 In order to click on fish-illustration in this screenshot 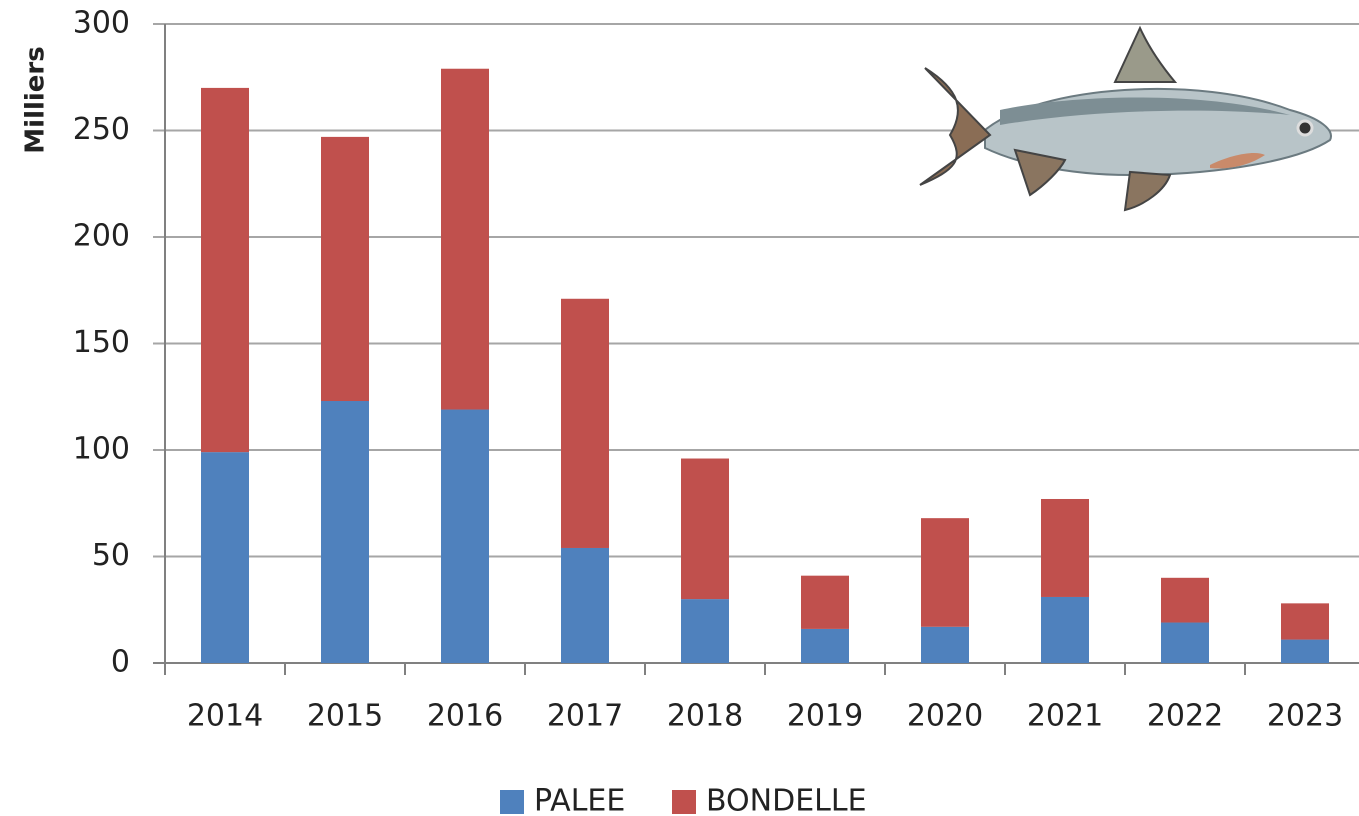, I will do `click(1125, 118)`.